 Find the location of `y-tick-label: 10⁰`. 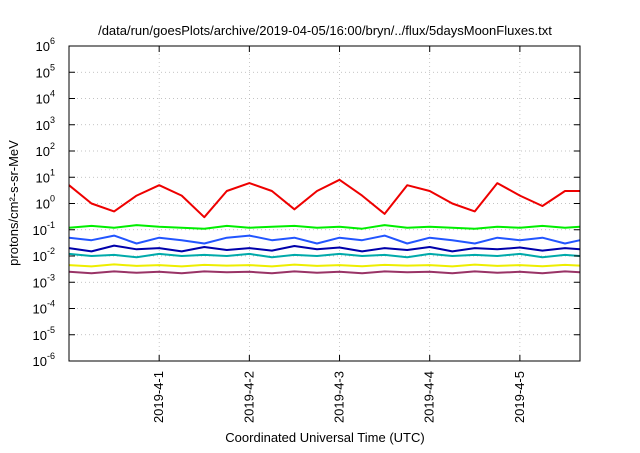

y-tick-label: 10⁰ is located at coordinates (45, 203).